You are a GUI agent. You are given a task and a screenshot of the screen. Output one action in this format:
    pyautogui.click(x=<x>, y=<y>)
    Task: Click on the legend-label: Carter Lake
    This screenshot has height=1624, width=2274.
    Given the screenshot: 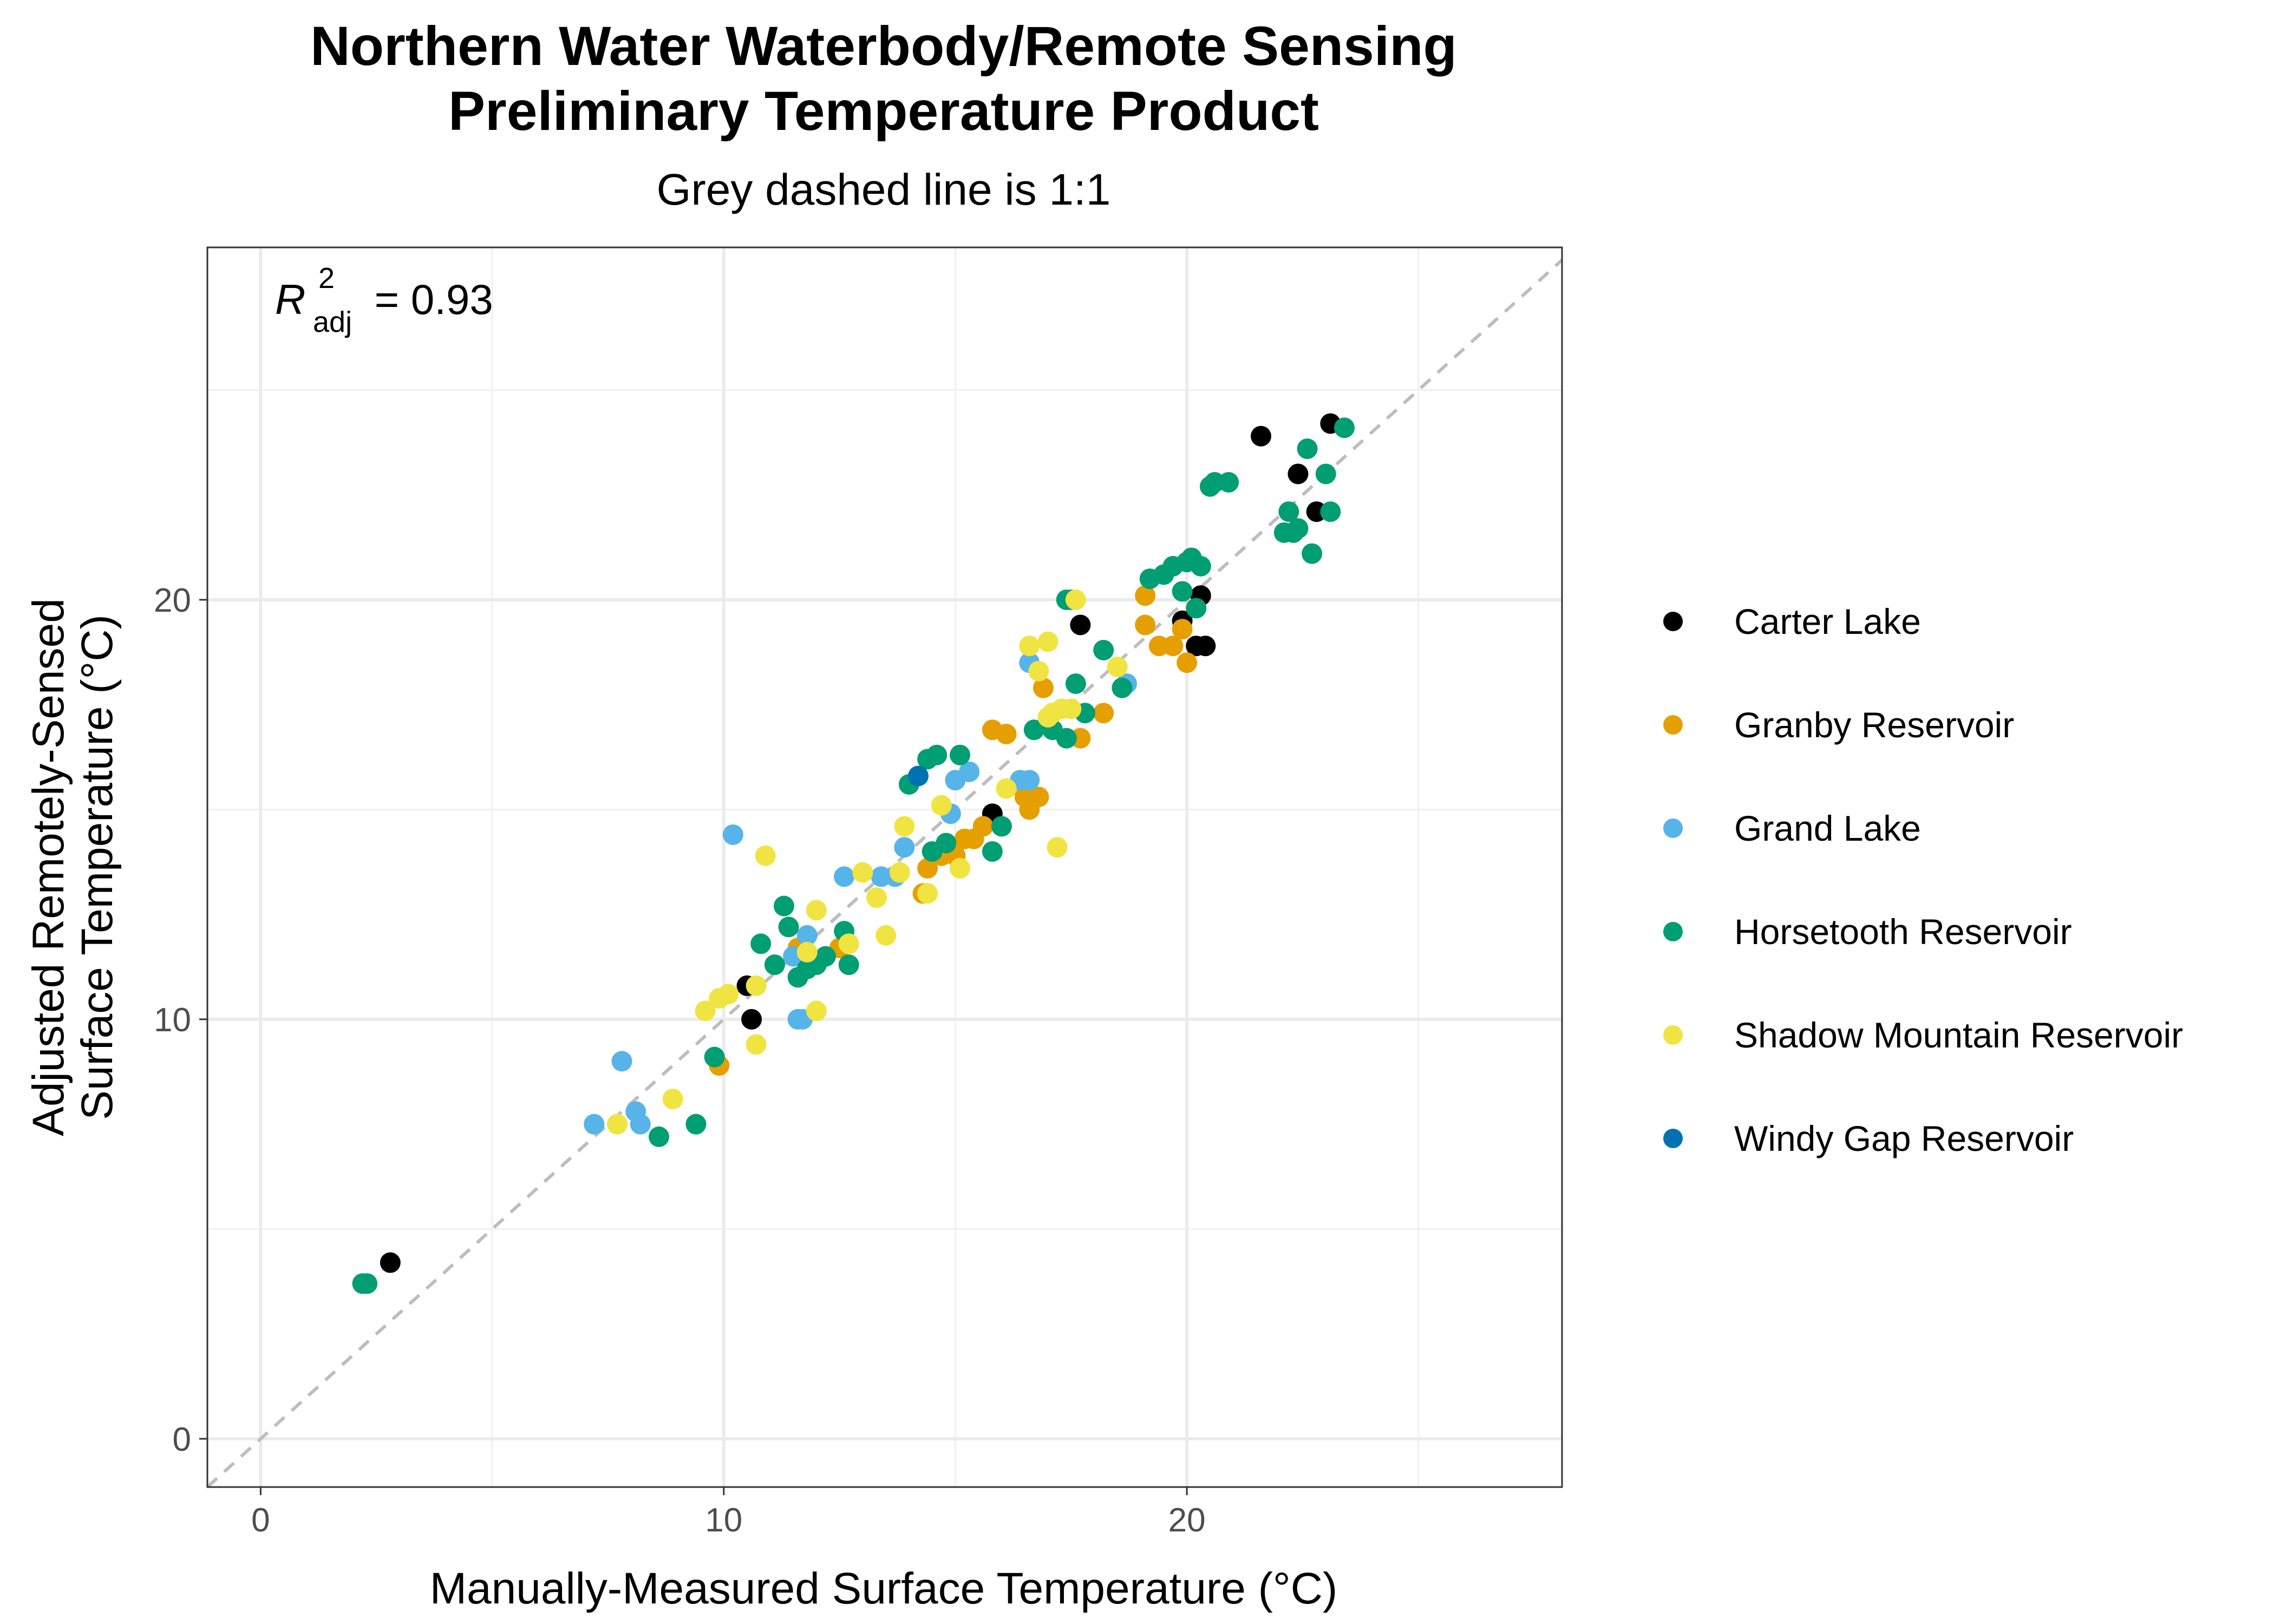 What is the action you would take?
    pyautogui.click(x=1828, y=621)
    